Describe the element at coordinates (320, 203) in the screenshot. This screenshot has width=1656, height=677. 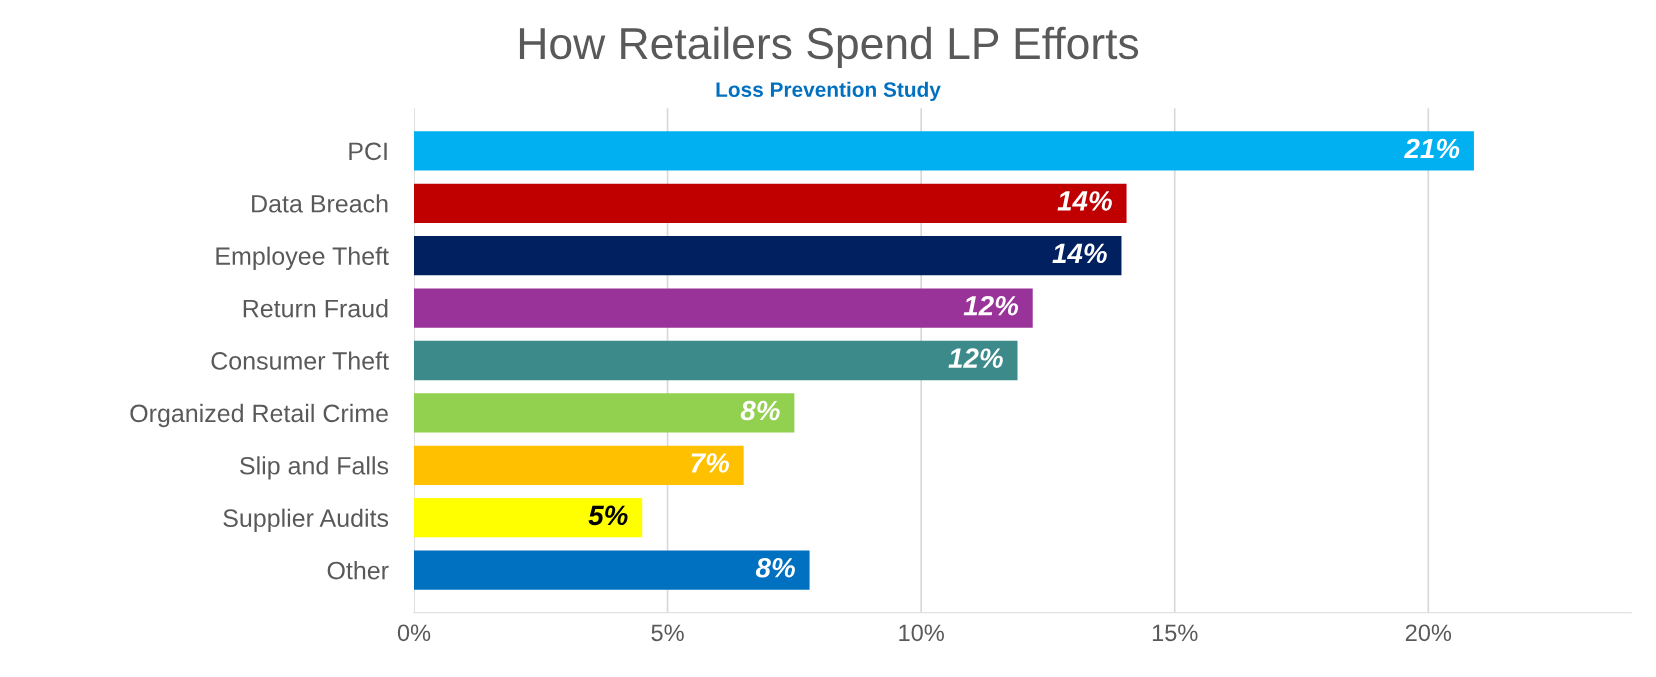
I see `y-tick-label: Data Breach` at that location.